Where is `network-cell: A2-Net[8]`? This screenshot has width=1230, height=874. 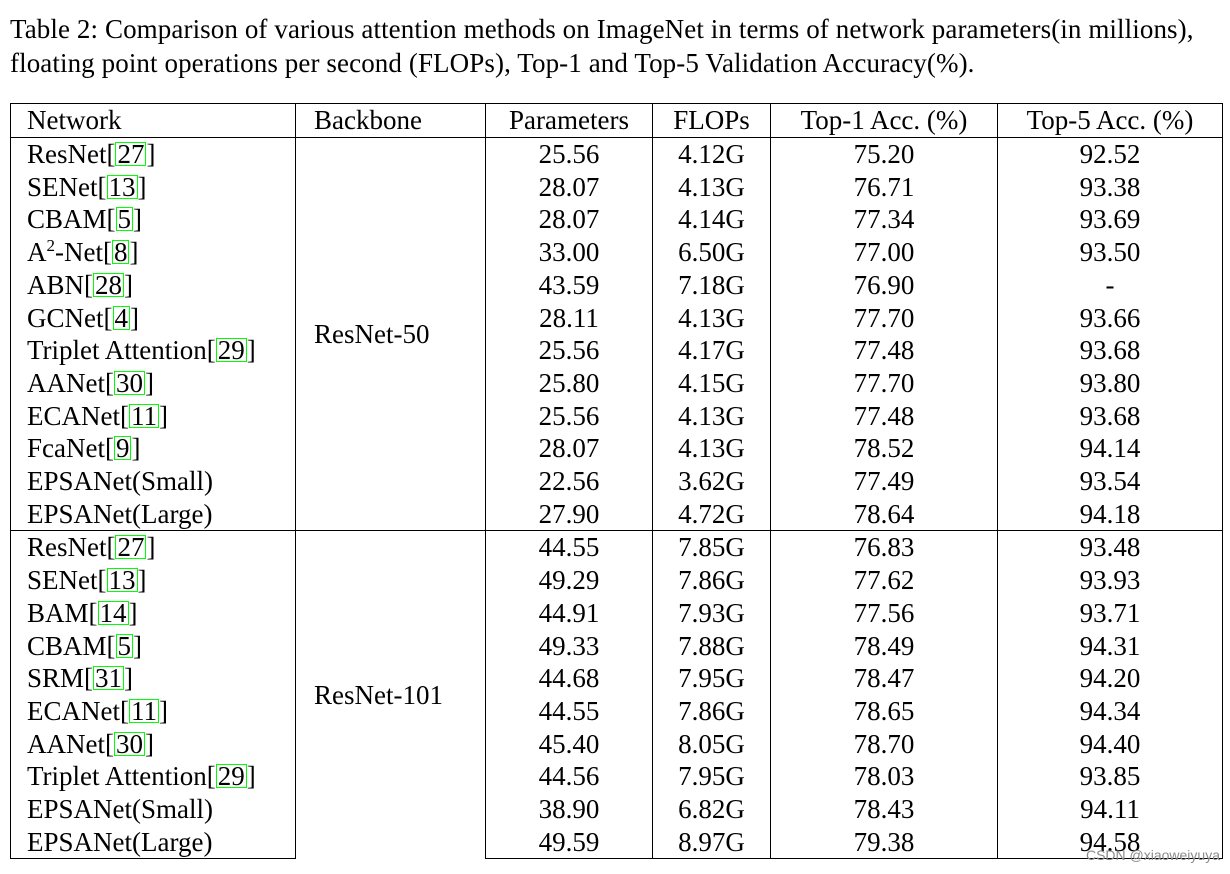
network-cell: A2-Net[8] is located at coordinates (153, 252).